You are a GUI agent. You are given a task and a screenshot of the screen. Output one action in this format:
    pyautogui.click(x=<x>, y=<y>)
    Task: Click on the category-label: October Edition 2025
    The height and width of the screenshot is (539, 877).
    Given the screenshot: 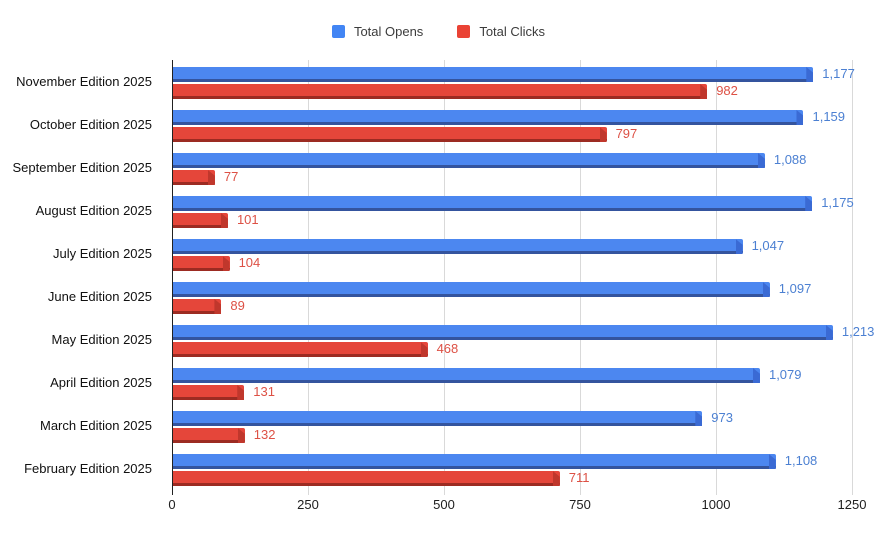 What is the action you would take?
    pyautogui.click(x=90, y=124)
    